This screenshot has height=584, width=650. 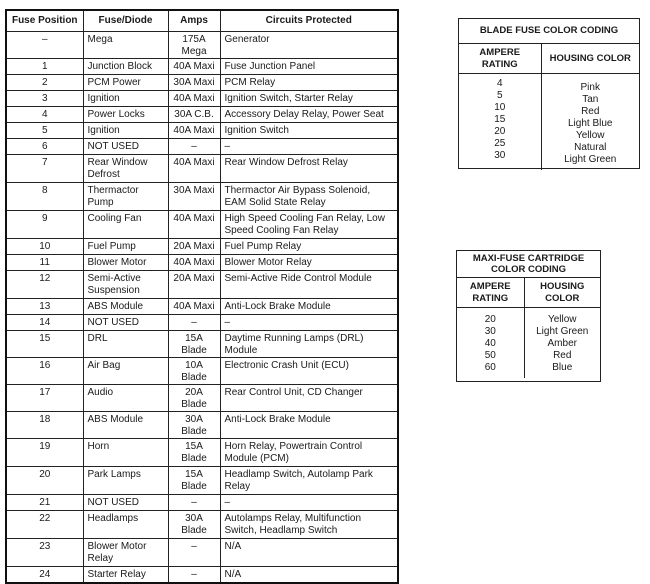 What do you see at coordinates (44, 480) in the screenshot?
I see `fuse-position-cell: 20` at bounding box center [44, 480].